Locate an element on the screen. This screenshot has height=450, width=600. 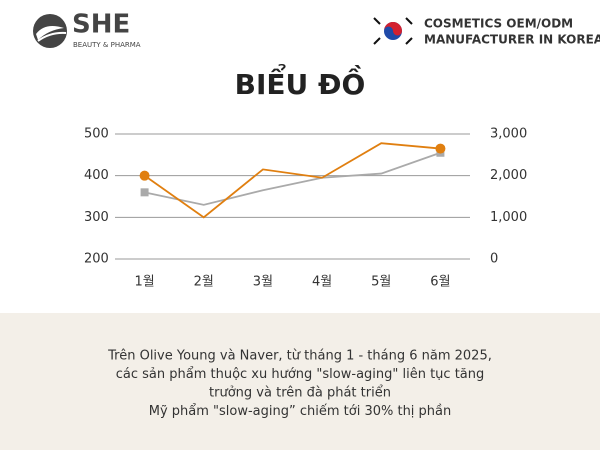
x-tick-label: 2월 is located at coordinates (204, 282).